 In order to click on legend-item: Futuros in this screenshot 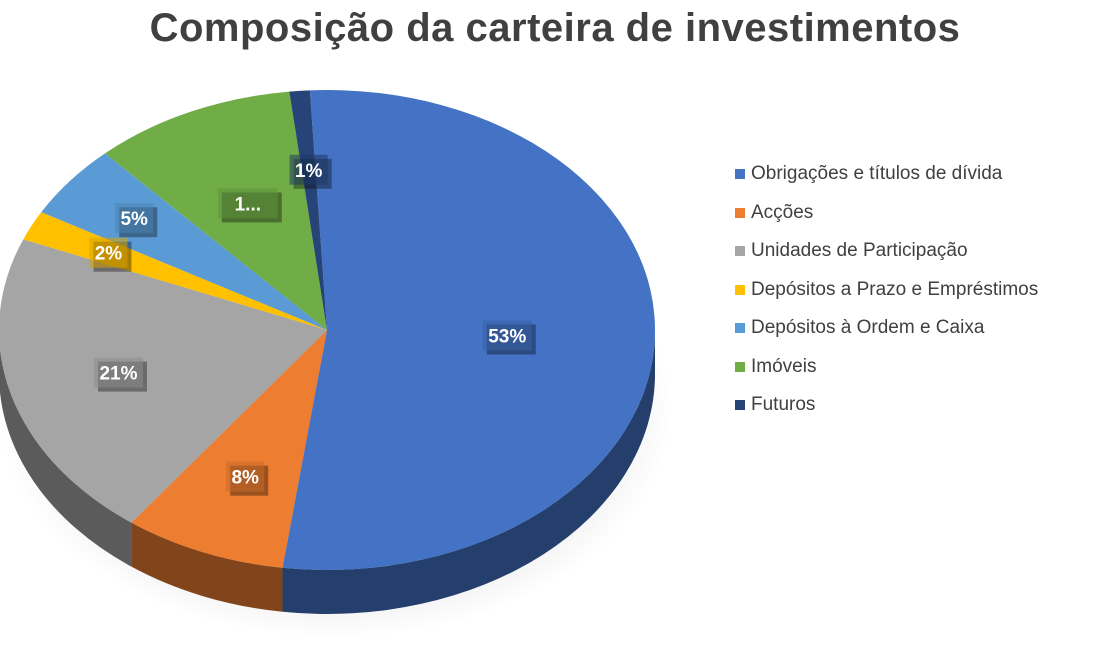, I will do `click(886, 405)`.